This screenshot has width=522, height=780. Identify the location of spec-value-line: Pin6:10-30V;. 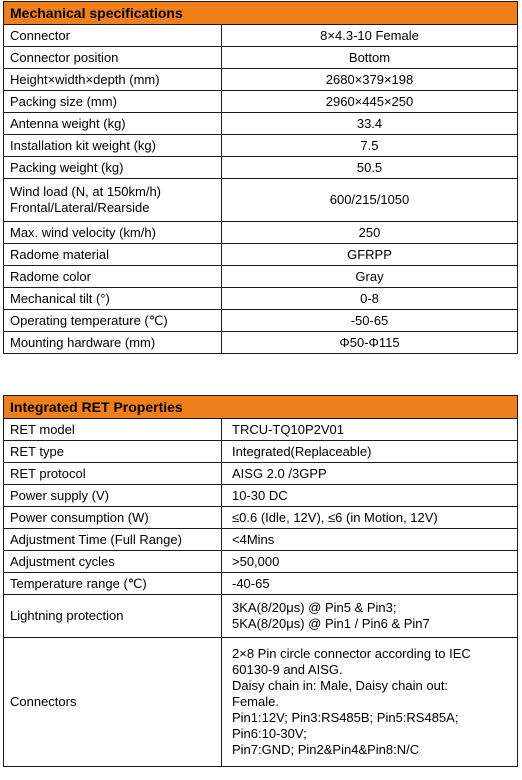
(269, 733).